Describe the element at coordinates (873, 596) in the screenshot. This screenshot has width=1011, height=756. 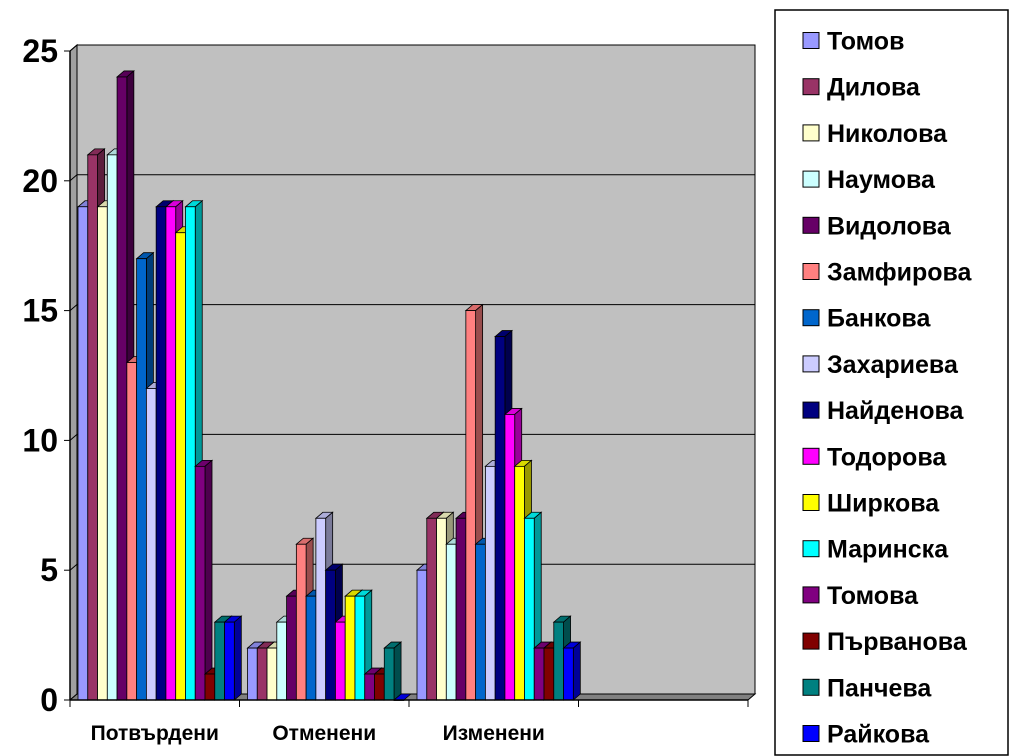
I see `legend-label: Томова` at that location.